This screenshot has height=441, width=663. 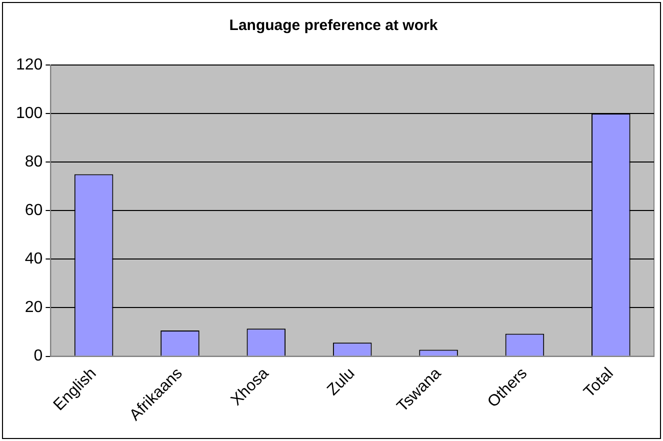 I want to click on y-tick-label: 0, so click(x=38, y=356).